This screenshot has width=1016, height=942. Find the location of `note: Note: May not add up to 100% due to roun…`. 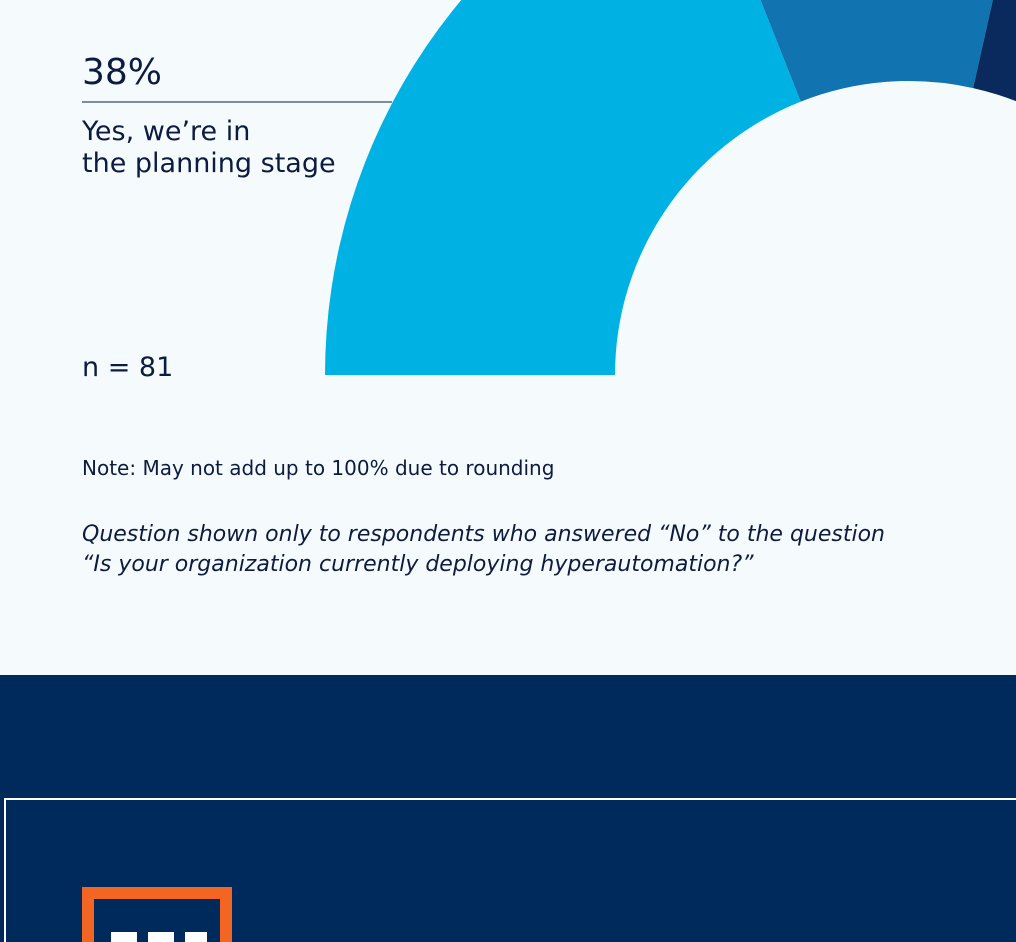

note: Note: May not add up to 100% due to roun… is located at coordinates (318, 468).